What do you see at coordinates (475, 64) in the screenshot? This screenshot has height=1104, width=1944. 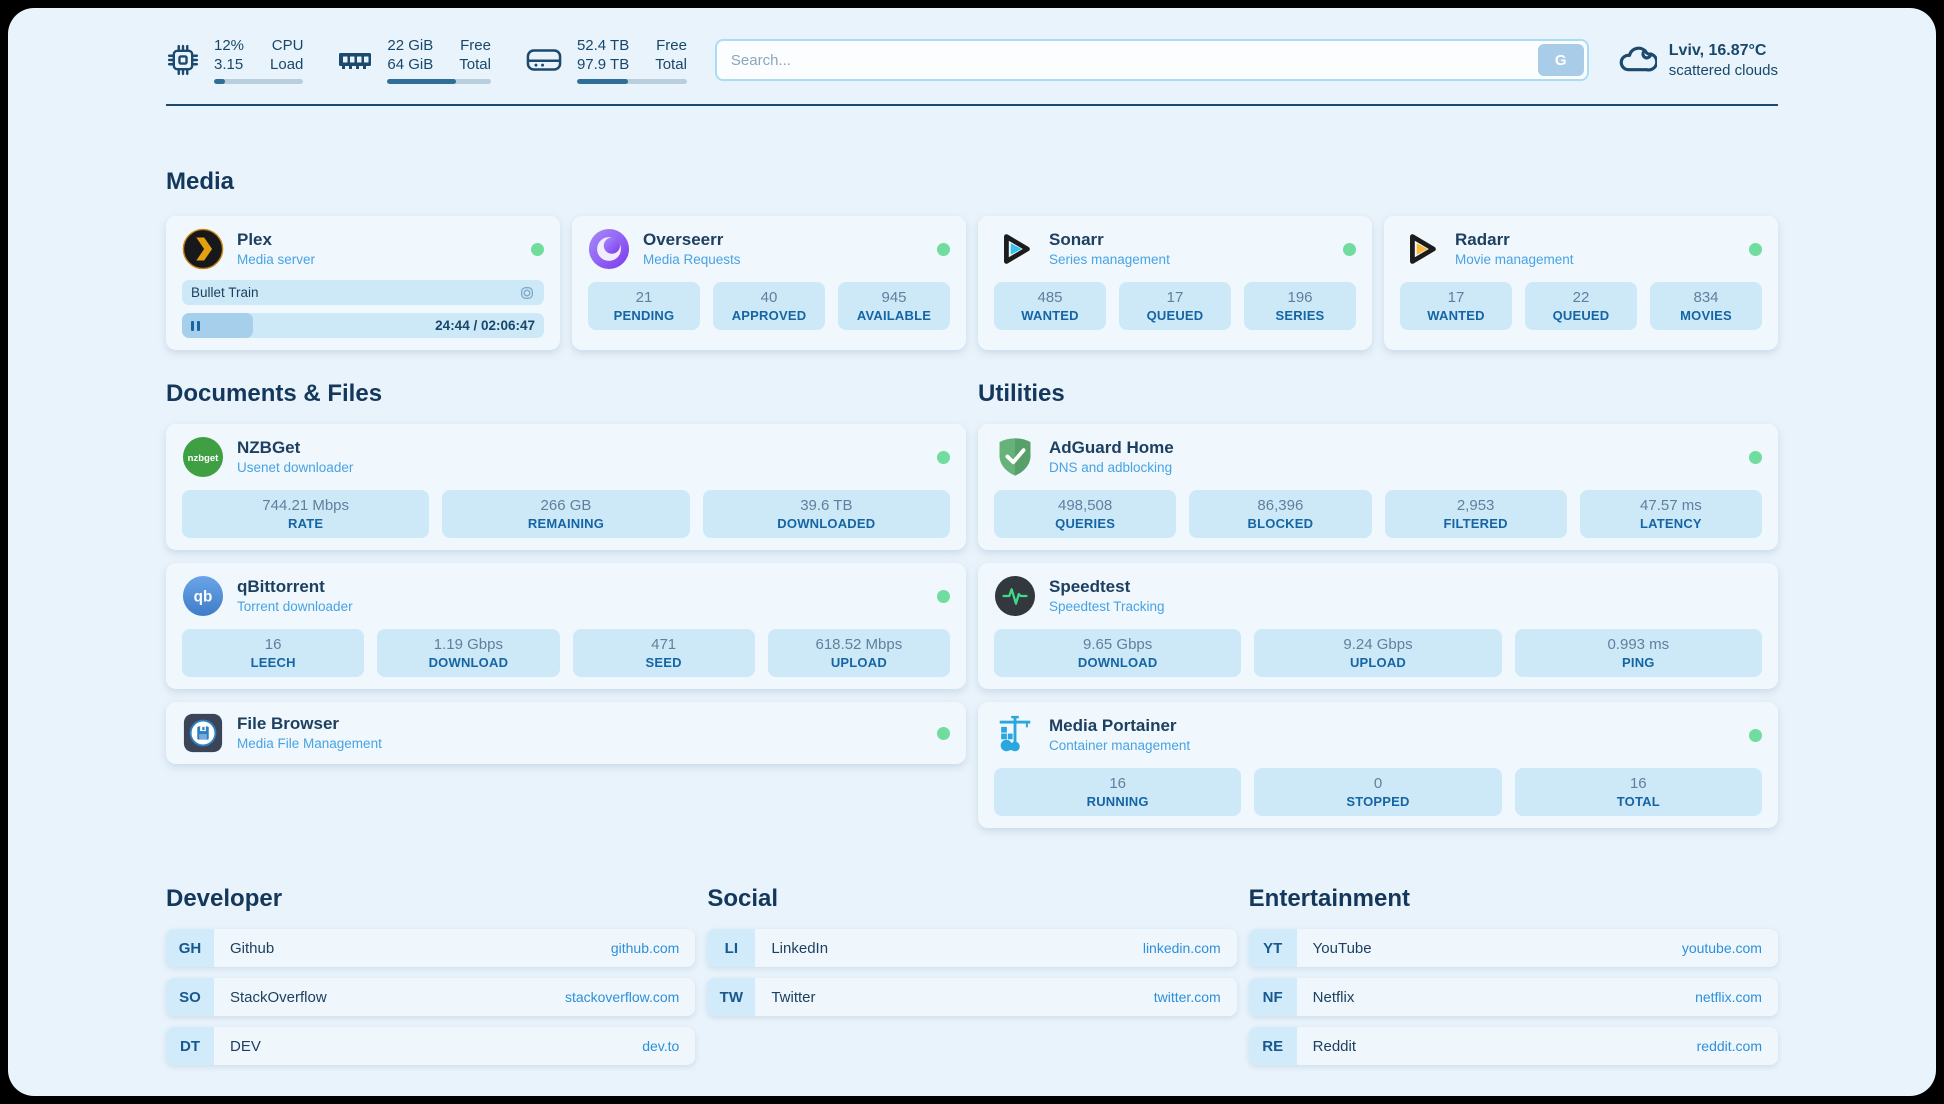 I see `ram-label-2: Total` at bounding box center [475, 64].